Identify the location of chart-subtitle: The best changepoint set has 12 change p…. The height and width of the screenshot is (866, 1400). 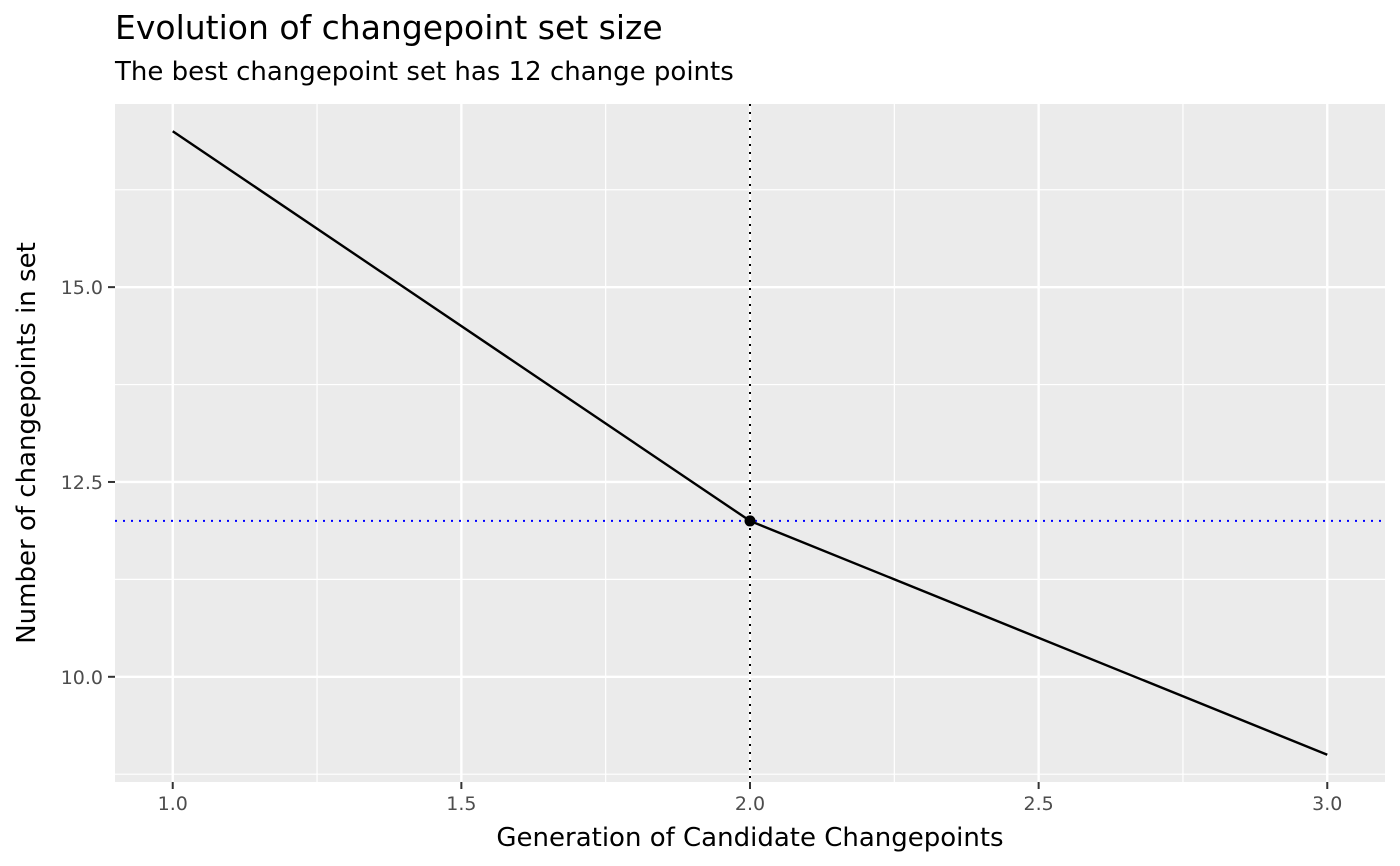
(424, 72).